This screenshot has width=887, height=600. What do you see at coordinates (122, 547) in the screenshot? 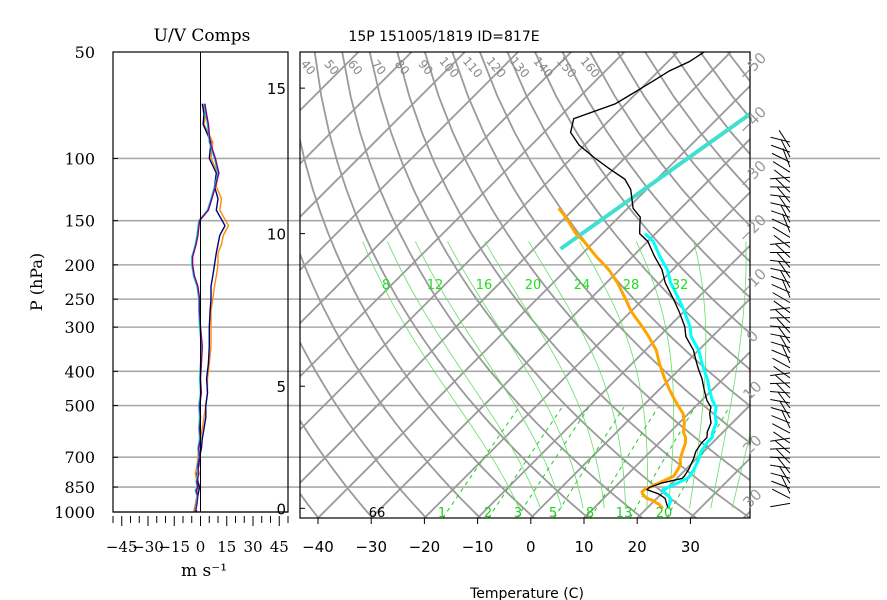
I see `wind-tick-label: −45` at bounding box center [122, 547].